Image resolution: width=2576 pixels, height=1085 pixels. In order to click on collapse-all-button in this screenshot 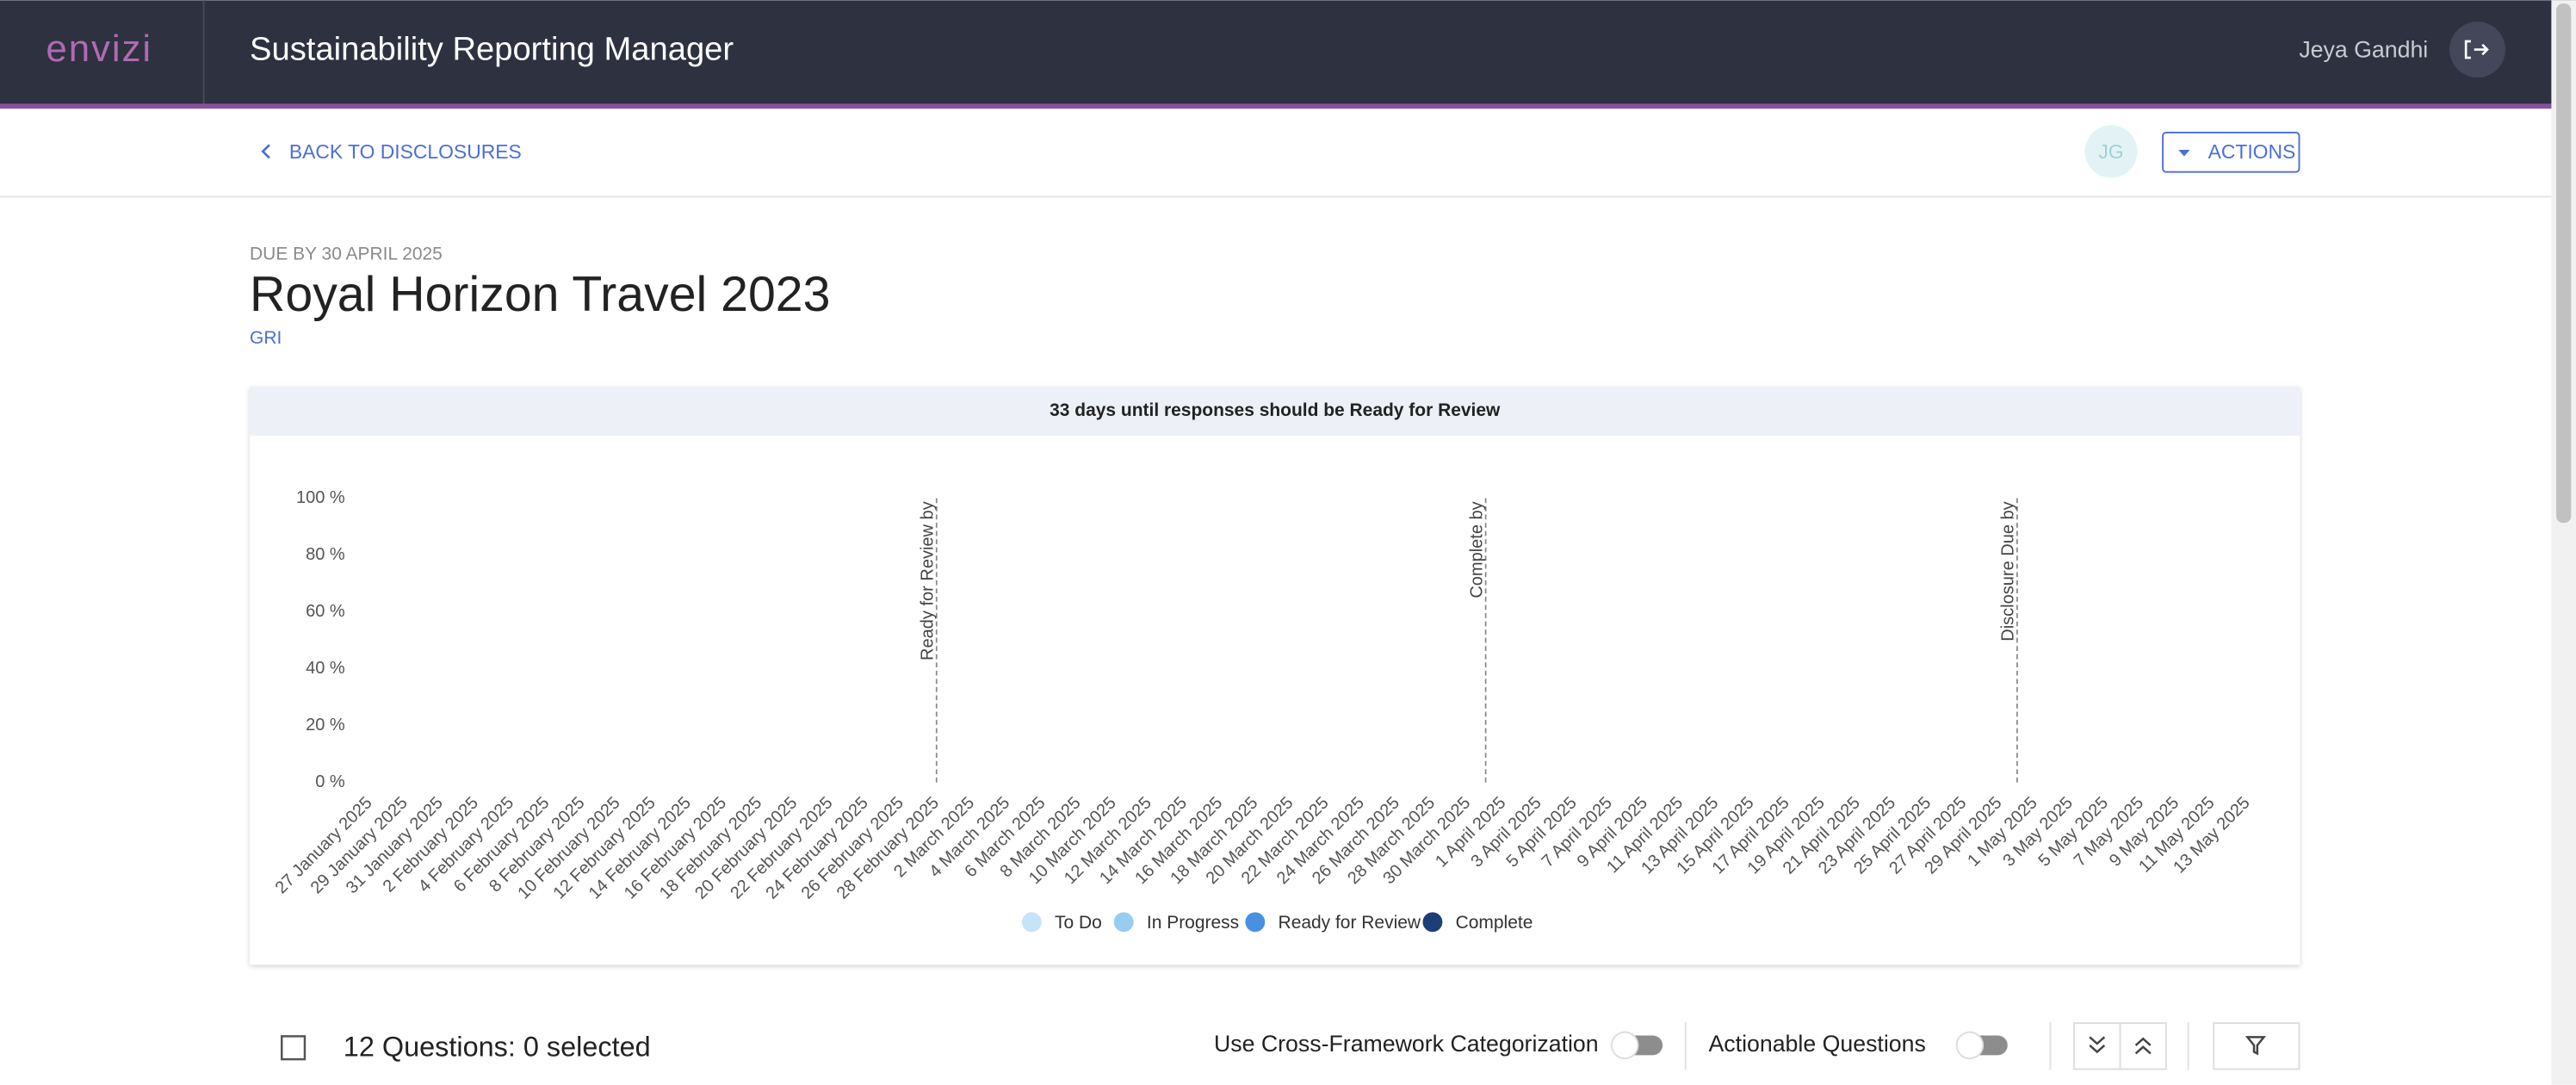, I will do `click(2143, 1046)`.